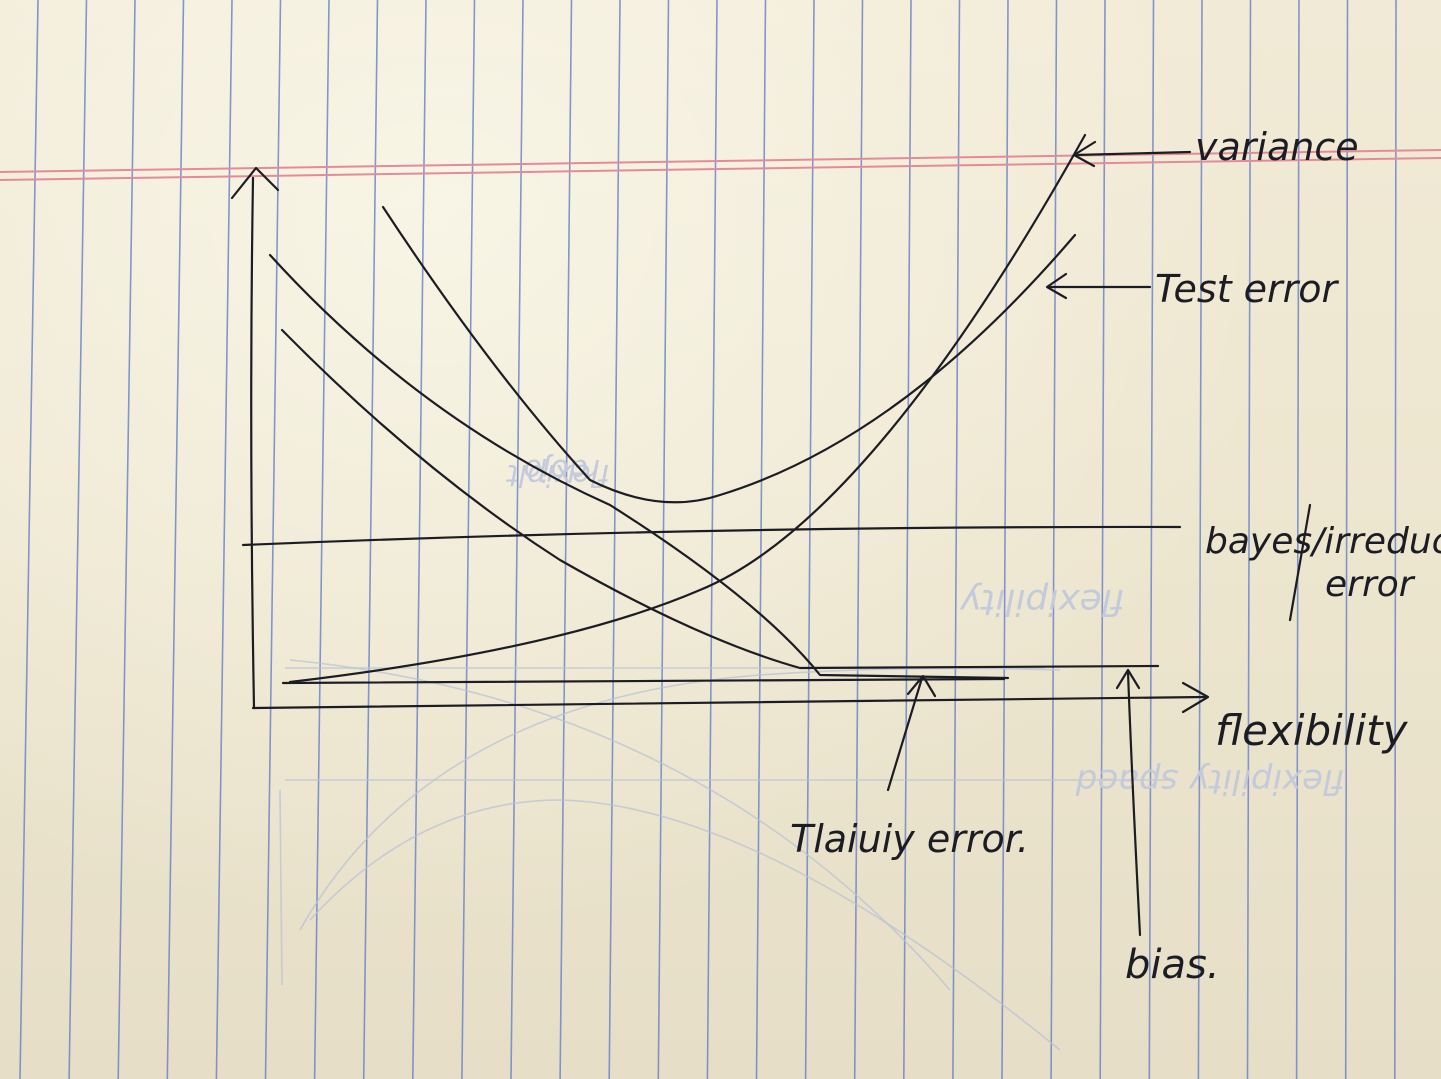 The height and width of the screenshot is (1079, 1441). What do you see at coordinates (1210, 781) in the screenshot?
I see `bleed-through-text-4: flexipility spaed` at bounding box center [1210, 781].